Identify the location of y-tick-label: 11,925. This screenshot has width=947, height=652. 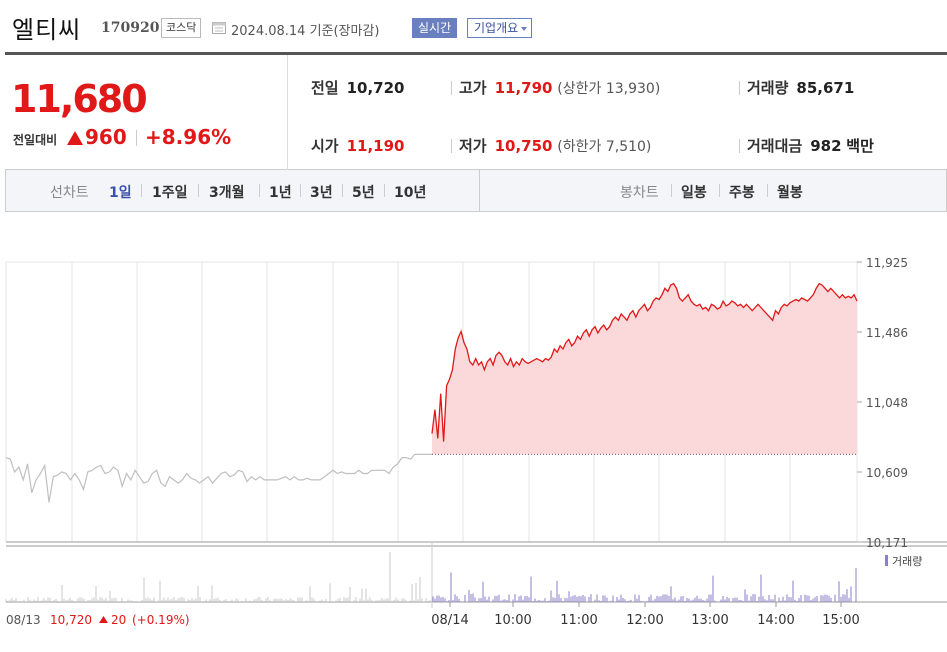
(887, 263).